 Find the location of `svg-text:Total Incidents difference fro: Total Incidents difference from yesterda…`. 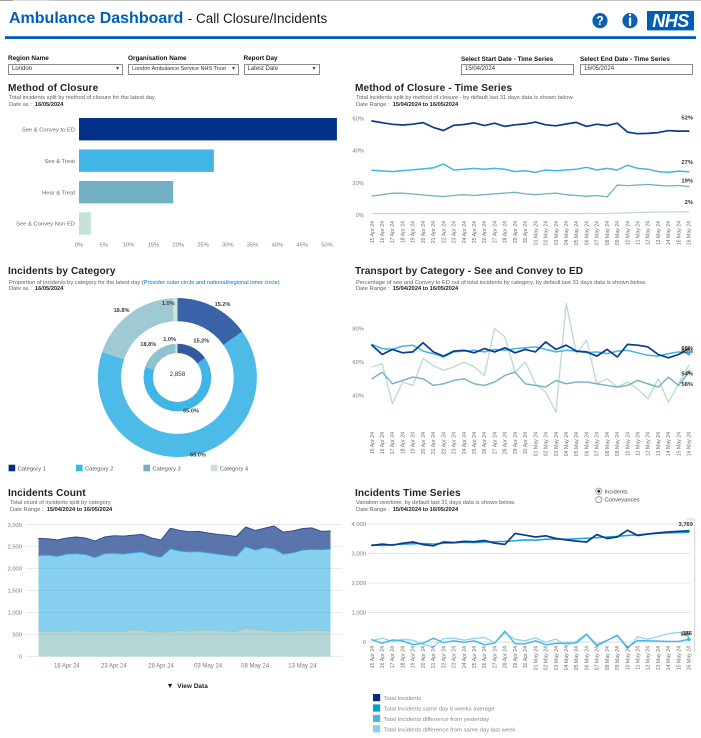

svg-text:Total Incidents difference fro: Total Incidents difference from yesterda… is located at coordinates (437, 720).